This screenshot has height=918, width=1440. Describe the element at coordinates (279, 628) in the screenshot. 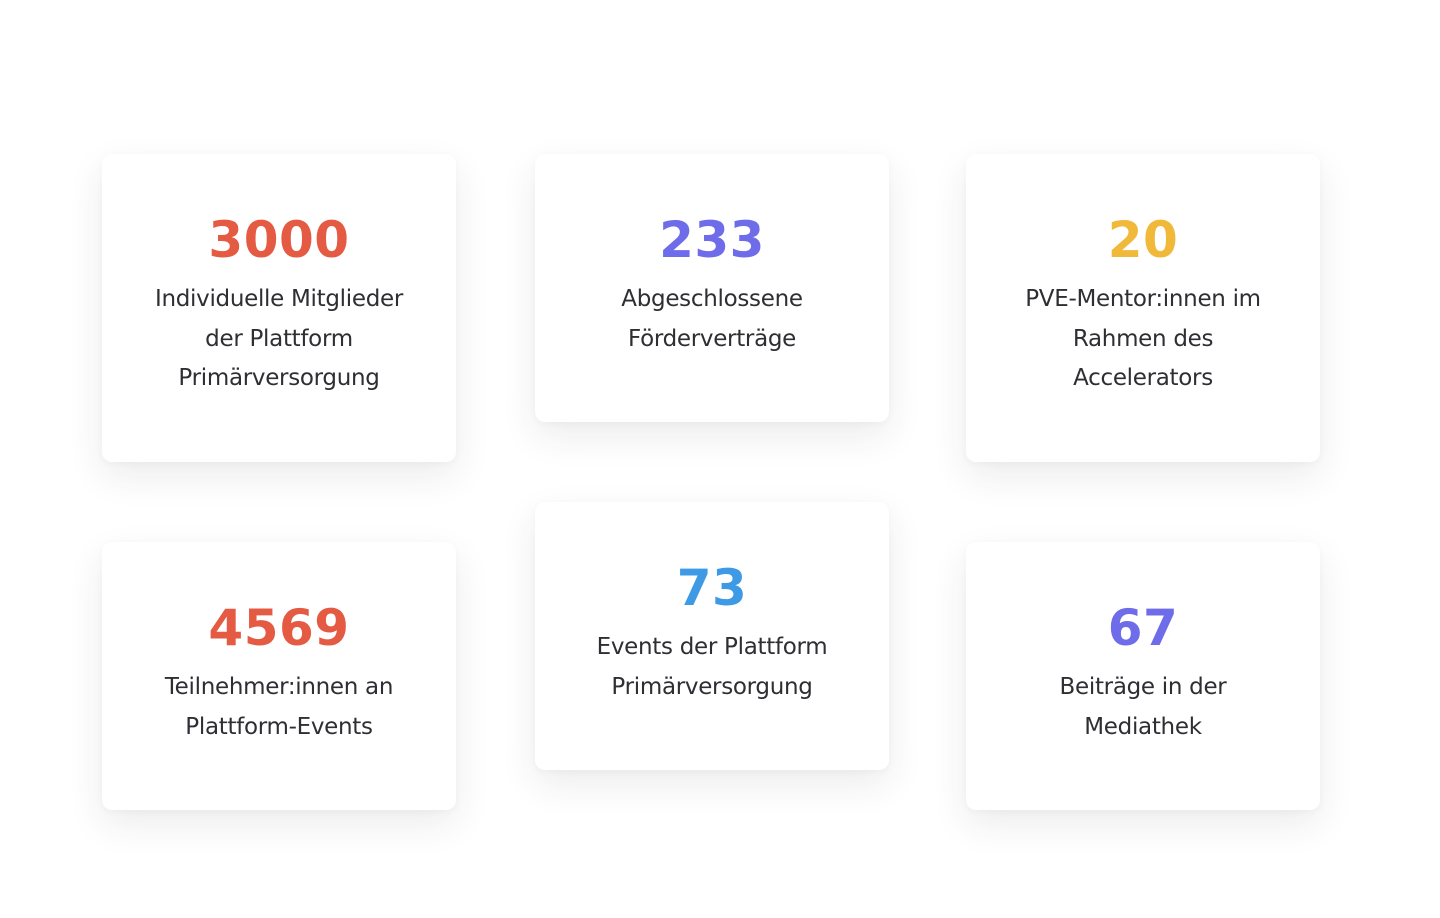

I see `stat-value: 4569` at that location.